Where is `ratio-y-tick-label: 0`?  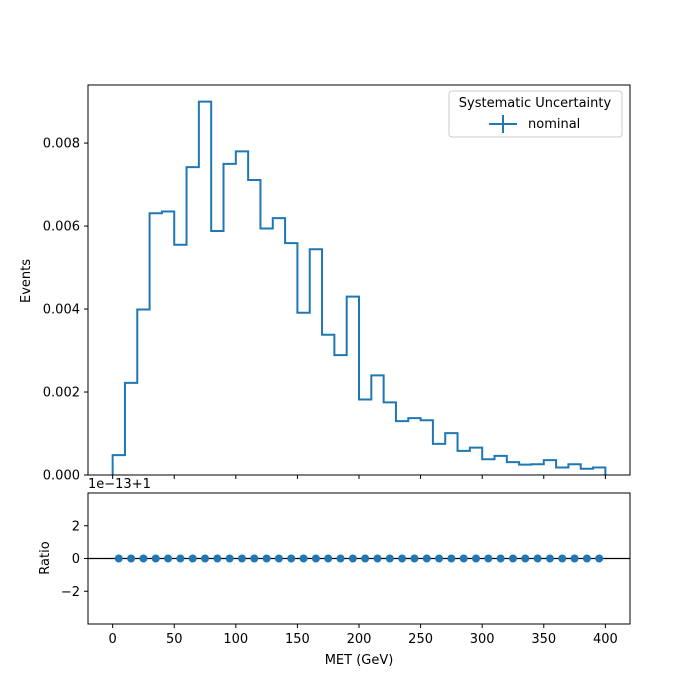
ratio-y-tick-label: 0 is located at coordinates (76, 559).